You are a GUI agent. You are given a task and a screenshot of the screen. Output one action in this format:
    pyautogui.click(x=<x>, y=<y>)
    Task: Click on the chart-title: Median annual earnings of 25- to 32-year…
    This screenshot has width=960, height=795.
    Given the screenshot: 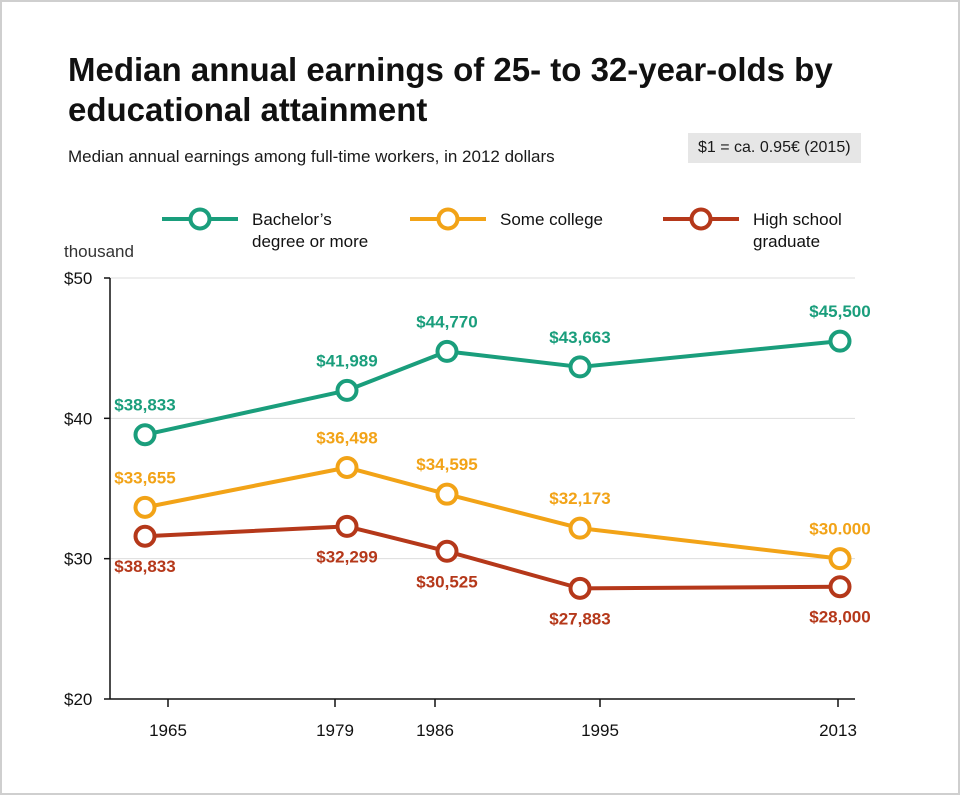 What is the action you would take?
    pyautogui.click(x=450, y=89)
    